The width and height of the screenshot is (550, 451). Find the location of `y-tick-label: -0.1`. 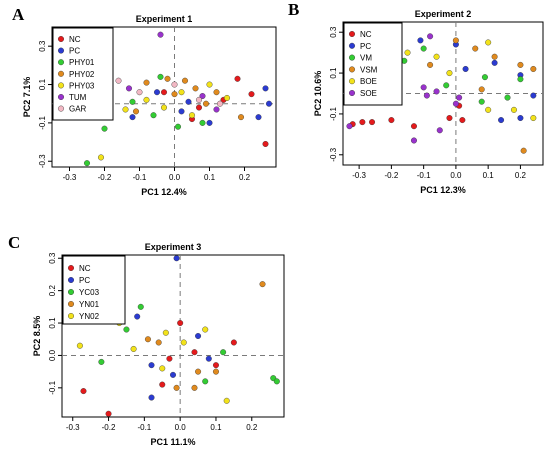

y-tick-label: -0.1 is located at coordinates (42, 122).